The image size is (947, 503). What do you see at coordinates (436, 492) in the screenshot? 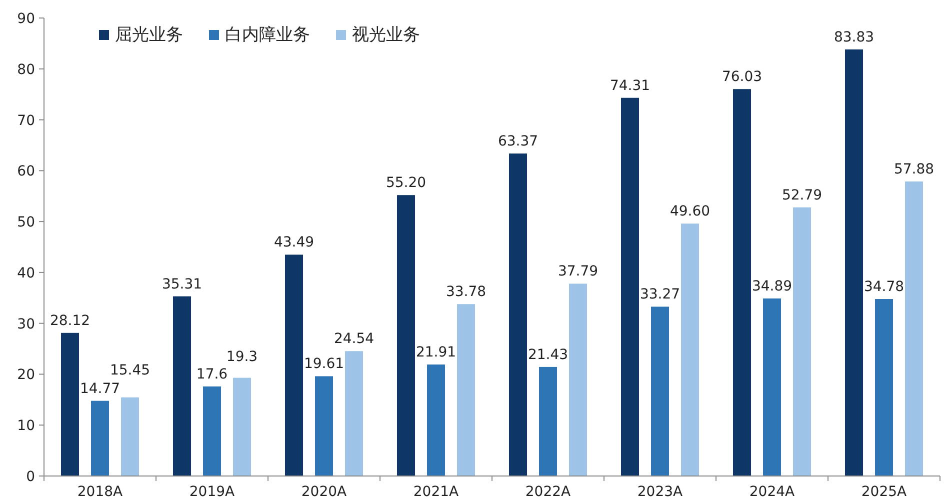
I see `x-tick-label: 2021A` at bounding box center [436, 492].